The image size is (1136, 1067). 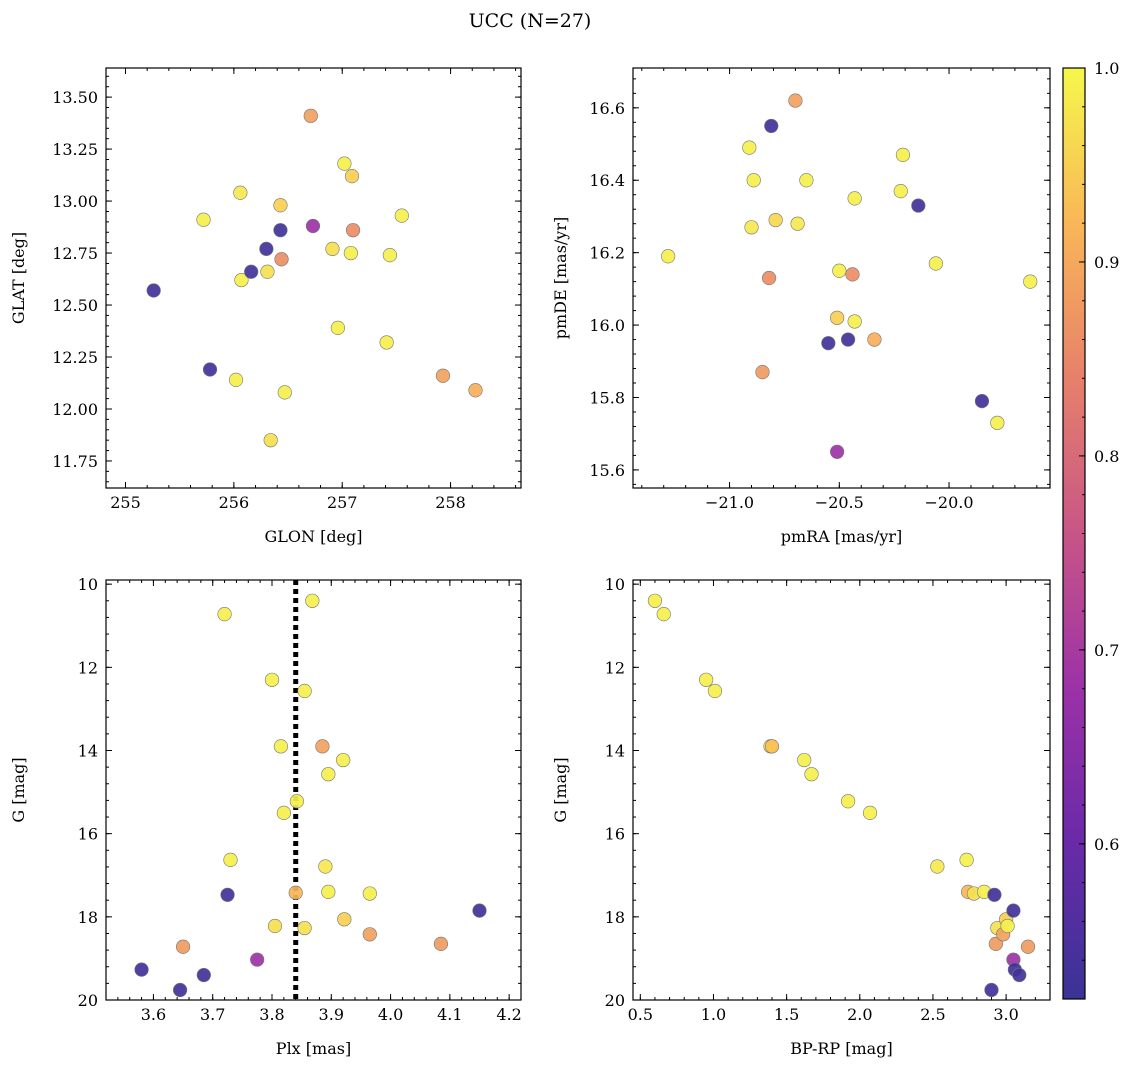 What do you see at coordinates (932, 1014) in the screenshot?
I see `x-tick-label: 2.5` at bounding box center [932, 1014].